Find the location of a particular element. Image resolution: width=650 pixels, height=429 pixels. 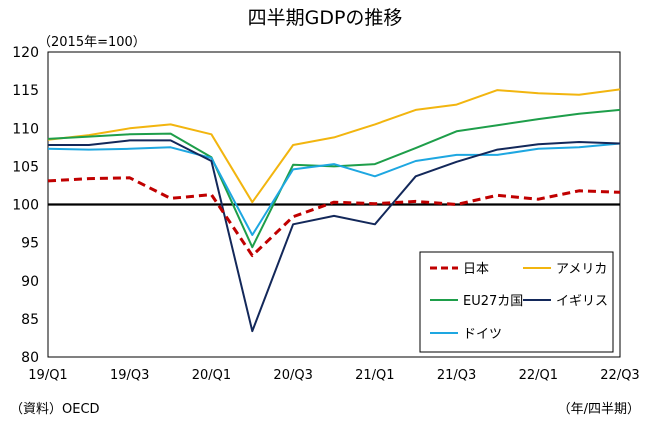

x-tick-label: 21/Q3 is located at coordinates (456, 375).